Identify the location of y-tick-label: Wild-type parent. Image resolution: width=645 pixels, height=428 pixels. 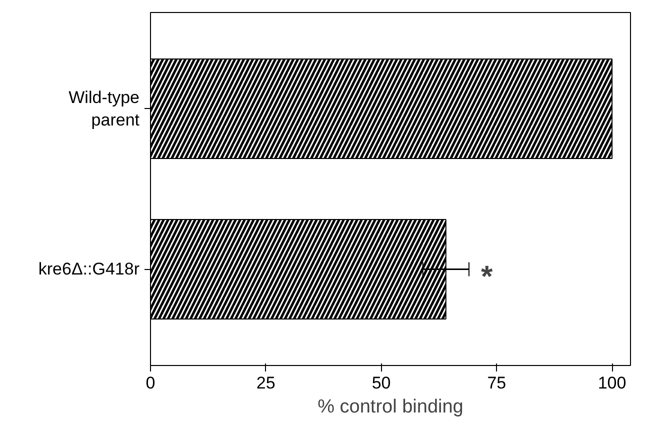
(104, 109).